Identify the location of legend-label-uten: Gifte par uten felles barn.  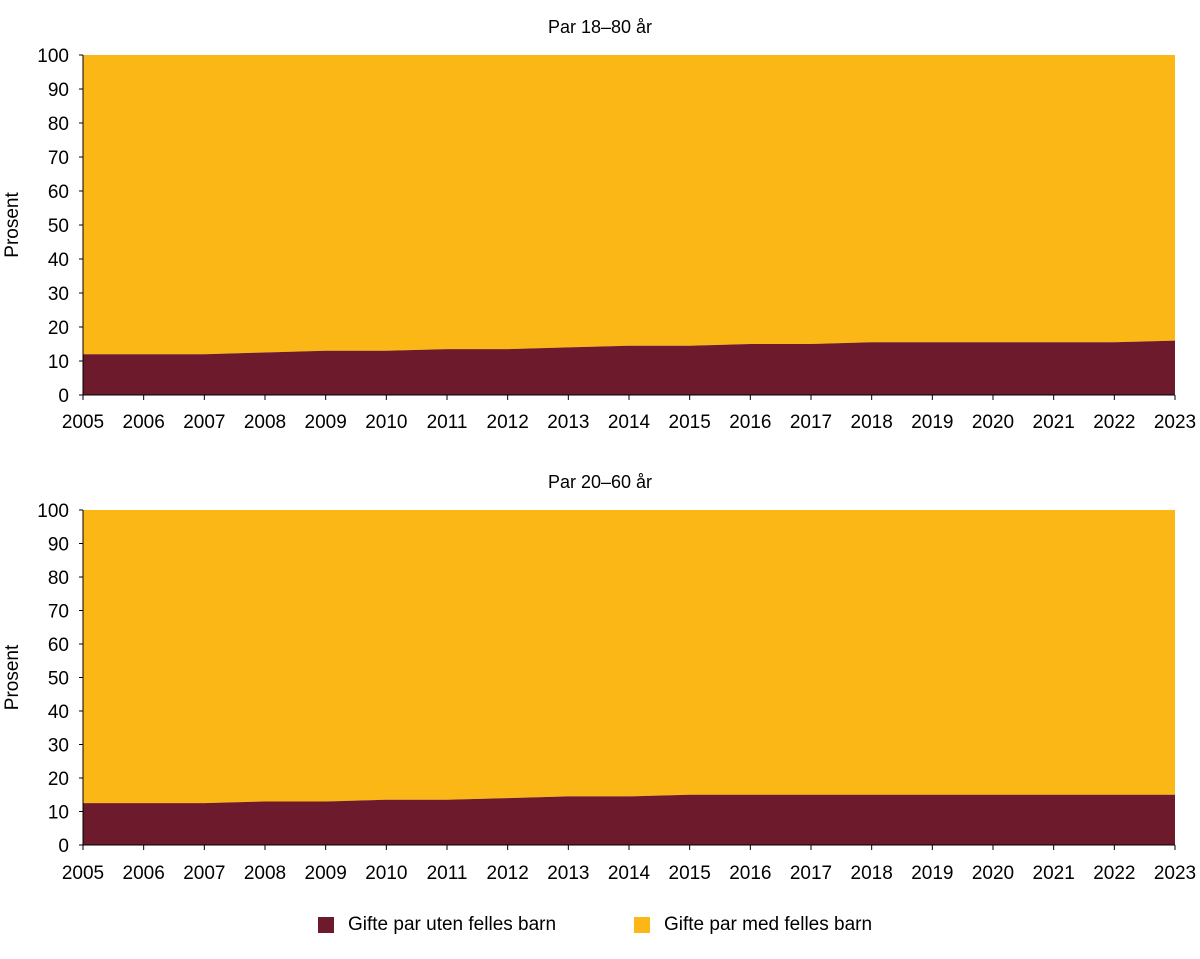
(452, 924).